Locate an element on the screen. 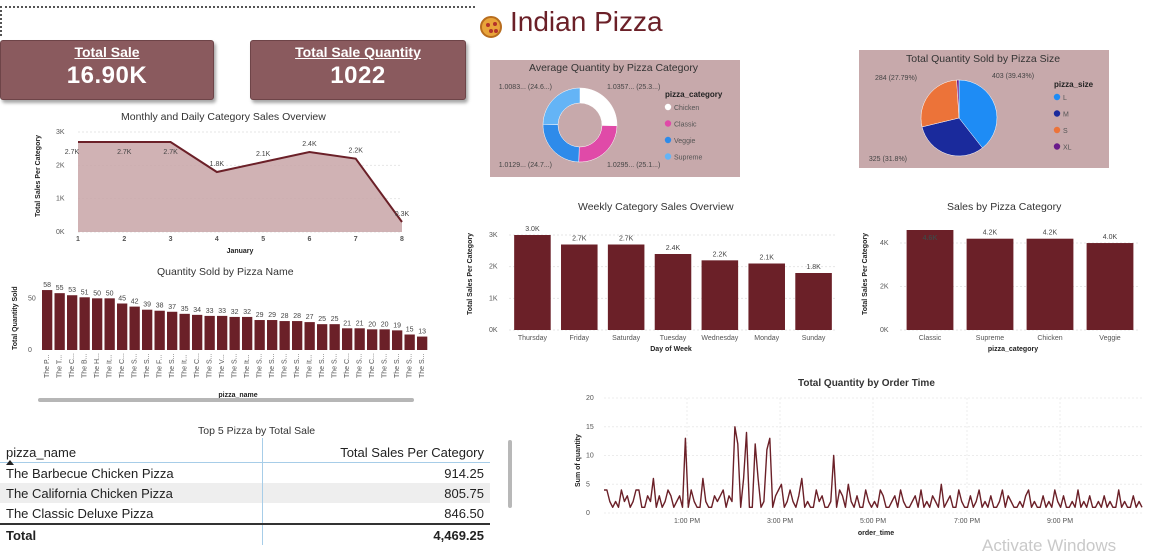 The width and height of the screenshot is (1163, 556). table-cell-value: 914.25 is located at coordinates (375, 472).